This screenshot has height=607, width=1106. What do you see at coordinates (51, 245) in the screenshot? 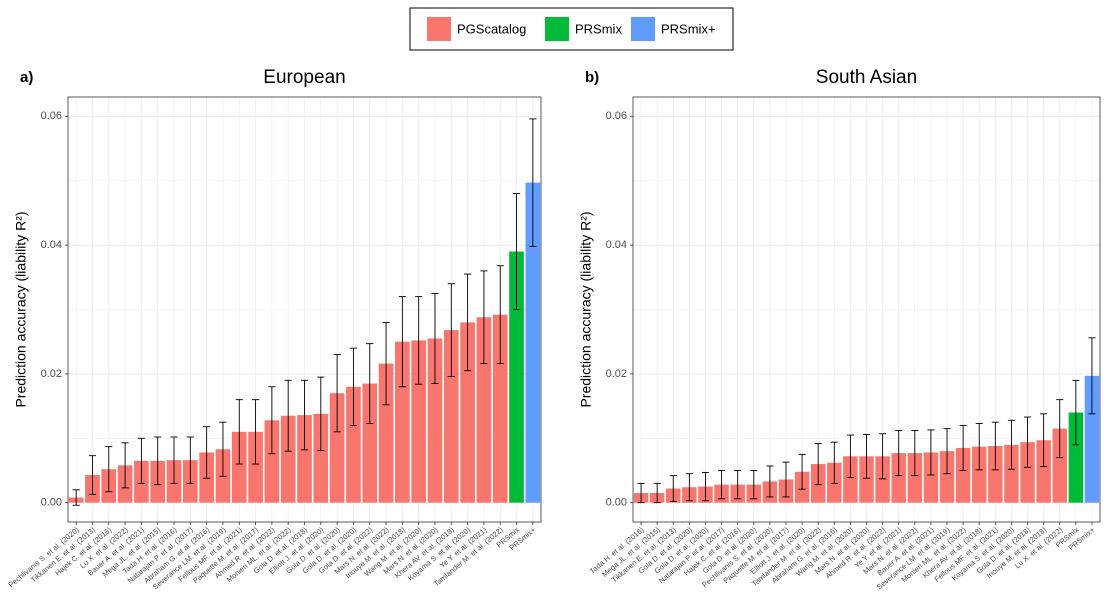
I see `y-tick-label: 0.04` at bounding box center [51, 245].